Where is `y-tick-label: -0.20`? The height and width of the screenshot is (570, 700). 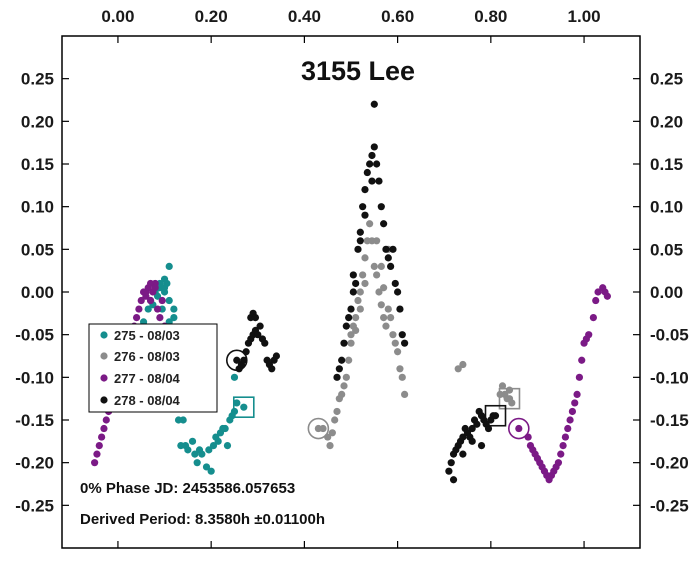 y-tick-label: -0.20 is located at coordinates (34, 463).